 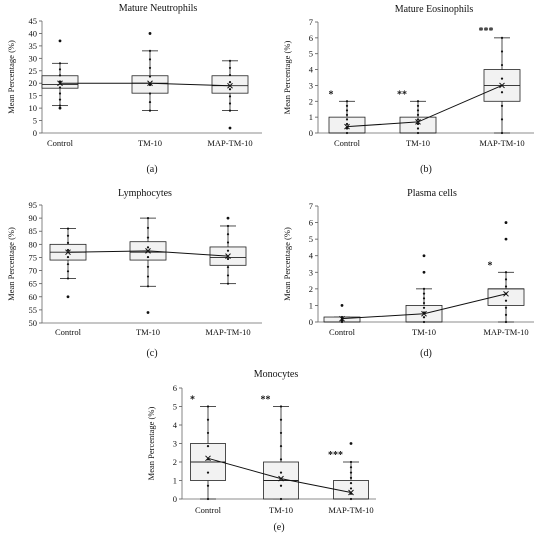 What do you see at coordinates (311, 256) in the screenshot?
I see `y-tick-label: 4` at bounding box center [311, 256].